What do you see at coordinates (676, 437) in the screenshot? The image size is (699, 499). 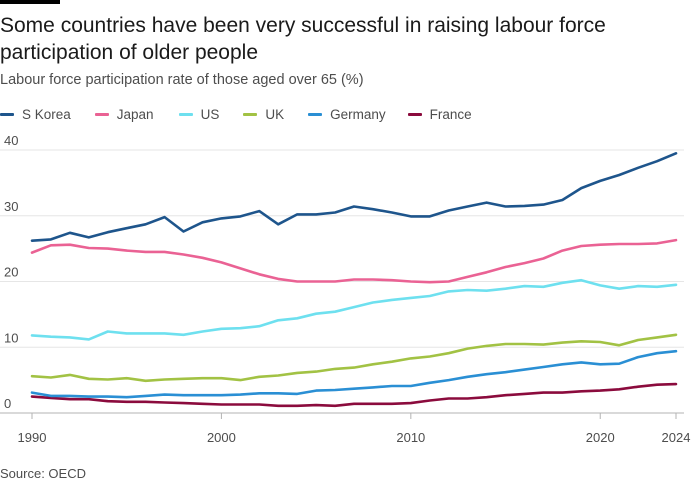 I see `x-tick-label-2024: 2024` at bounding box center [676, 437].